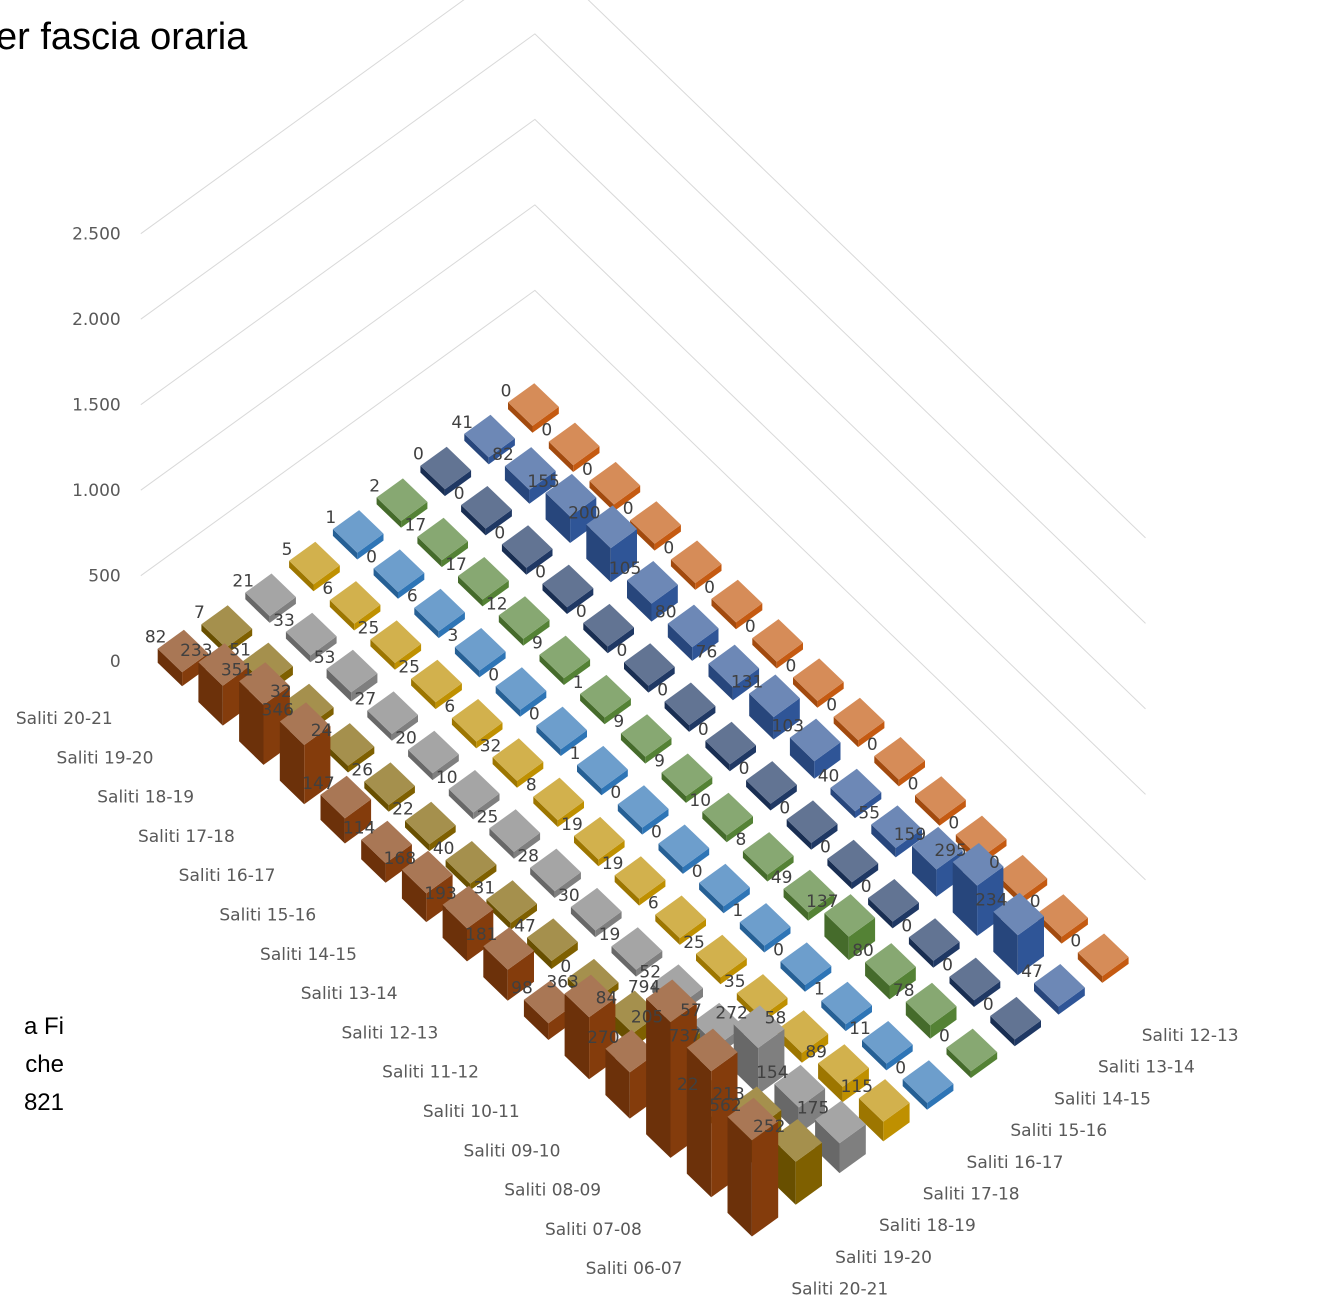 This screenshot has height=1297, width=1341. What do you see at coordinates (284, 621) in the screenshot?
I see `data-label: 33` at bounding box center [284, 621].